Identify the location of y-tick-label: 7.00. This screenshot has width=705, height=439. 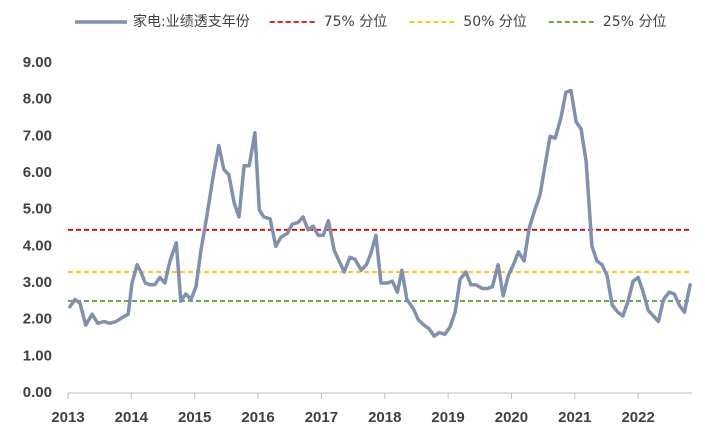
(37, 135).